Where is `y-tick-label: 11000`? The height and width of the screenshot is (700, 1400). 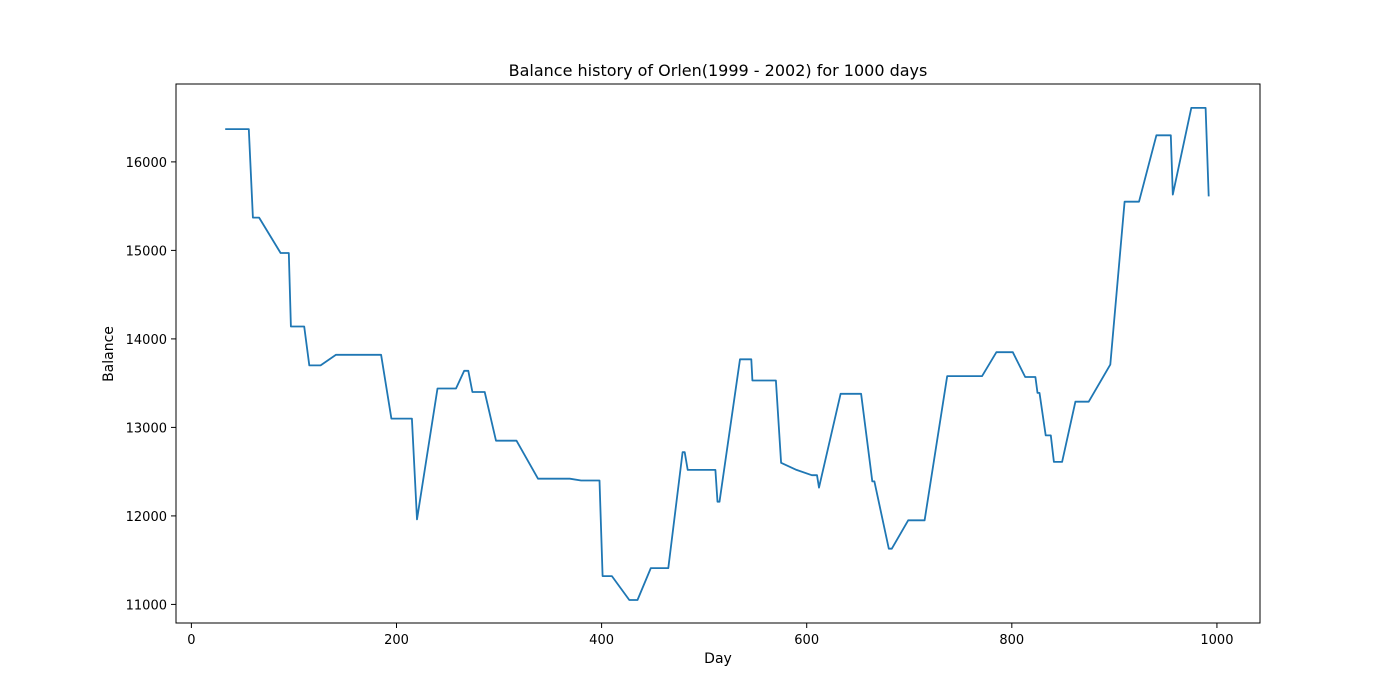
y-tick-label: 11000 is located at coordinates (146, 605).